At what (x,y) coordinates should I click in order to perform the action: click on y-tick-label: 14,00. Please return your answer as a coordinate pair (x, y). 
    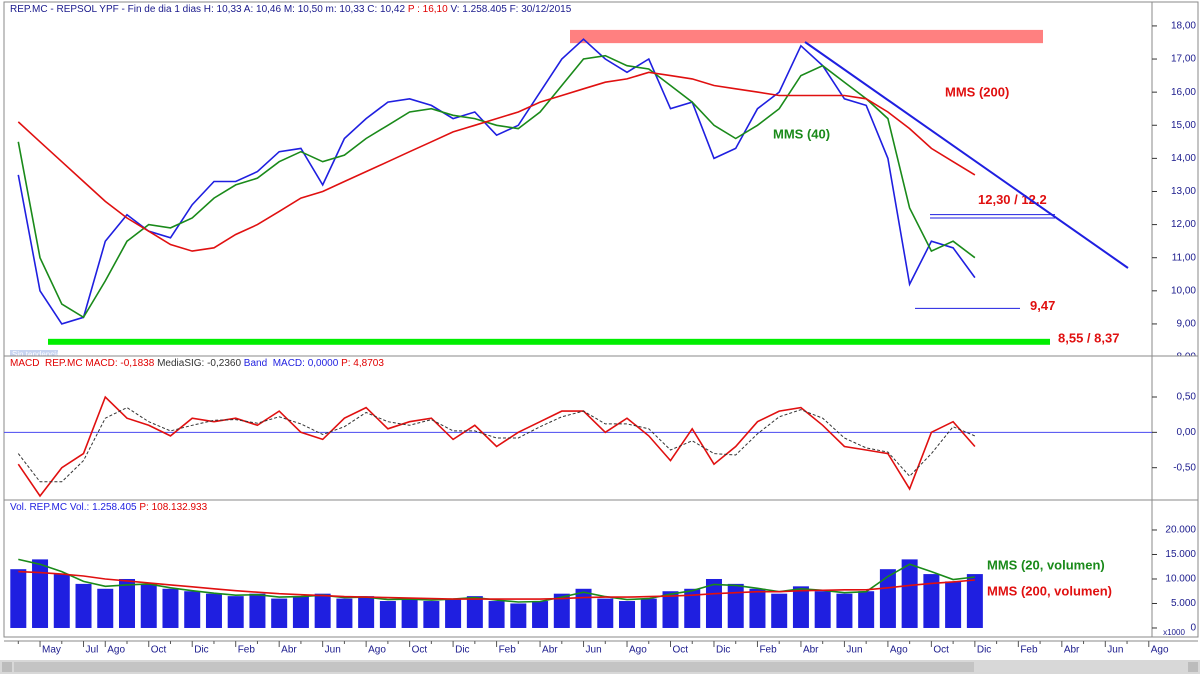
    Looking at the image, I should click on (1183, 158).